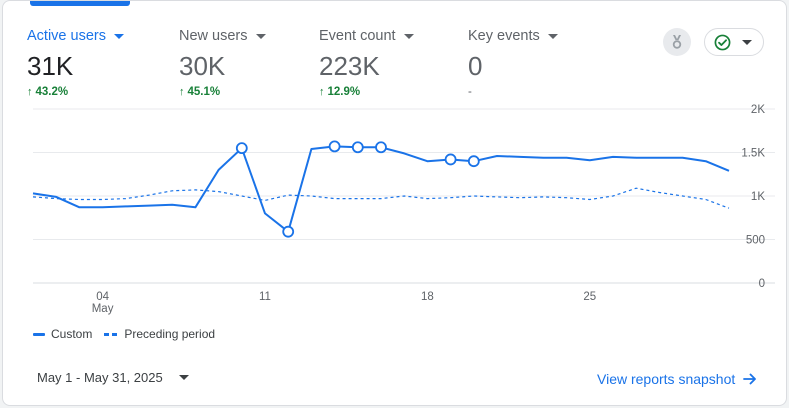 Image resolution: width=789 pixels, height=408 pixels. Describe the element at coordinates (666, 379) in the screenshot. I see `snapshot-link-label: View reports snapshot` at that location.